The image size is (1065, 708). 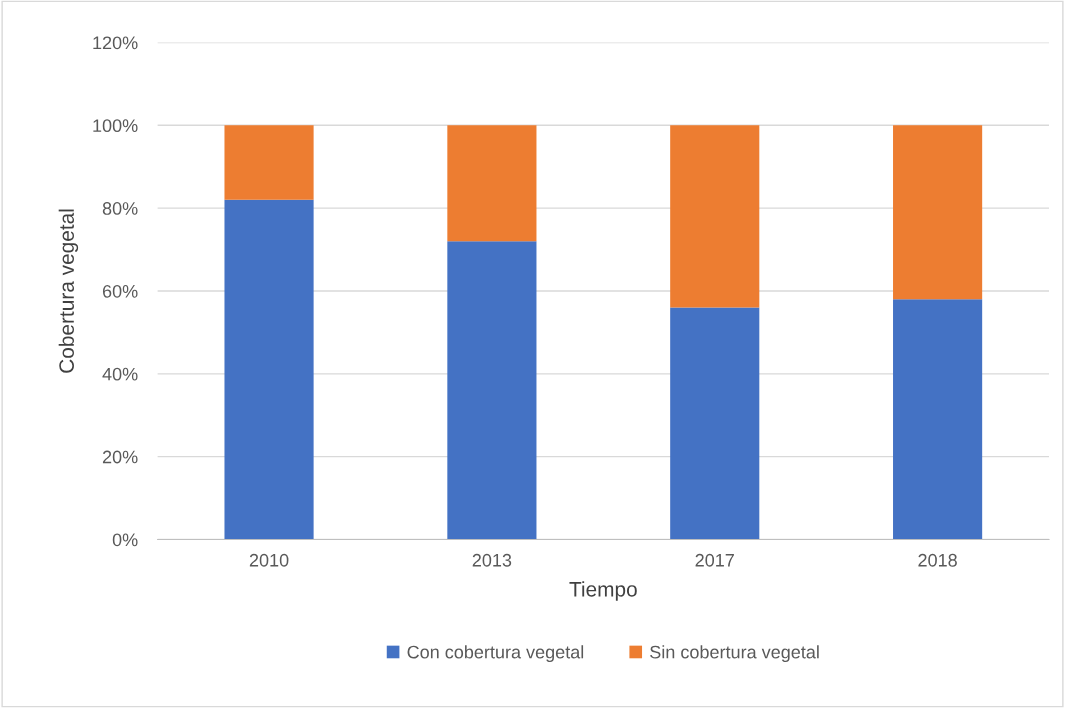 I want to click on x-tick-label: 2013, so click(x=492, y=560).